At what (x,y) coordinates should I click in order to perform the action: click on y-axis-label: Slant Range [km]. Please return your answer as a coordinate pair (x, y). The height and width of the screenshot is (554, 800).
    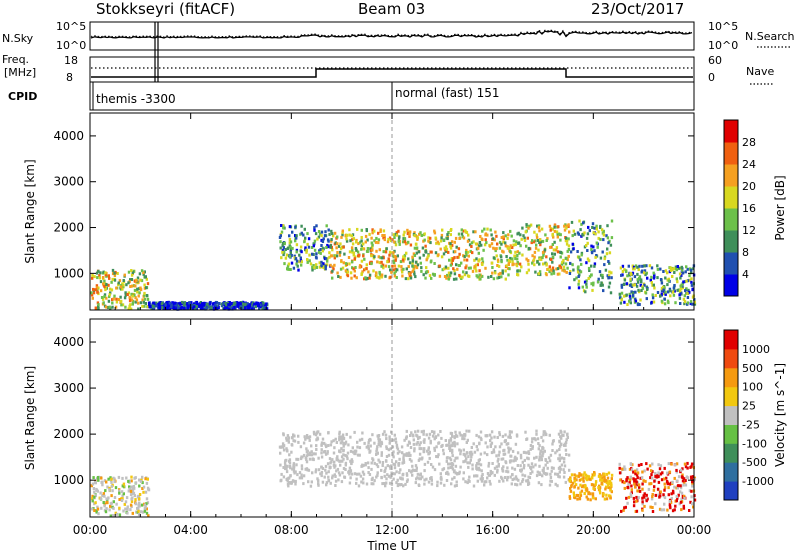
    Looking at the image, I should click on (30, 211).